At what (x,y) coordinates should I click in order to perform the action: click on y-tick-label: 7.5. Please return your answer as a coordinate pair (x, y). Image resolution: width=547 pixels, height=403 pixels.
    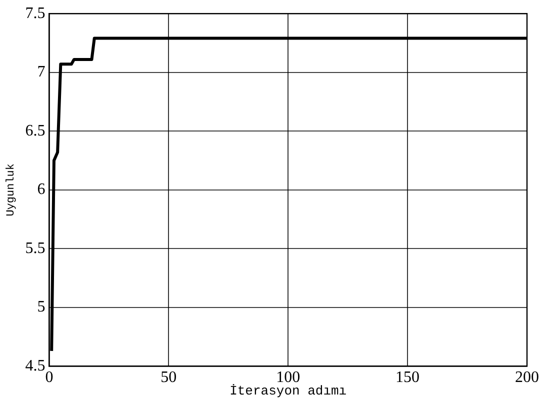
    Looking at the image, I should click on (35, 13).